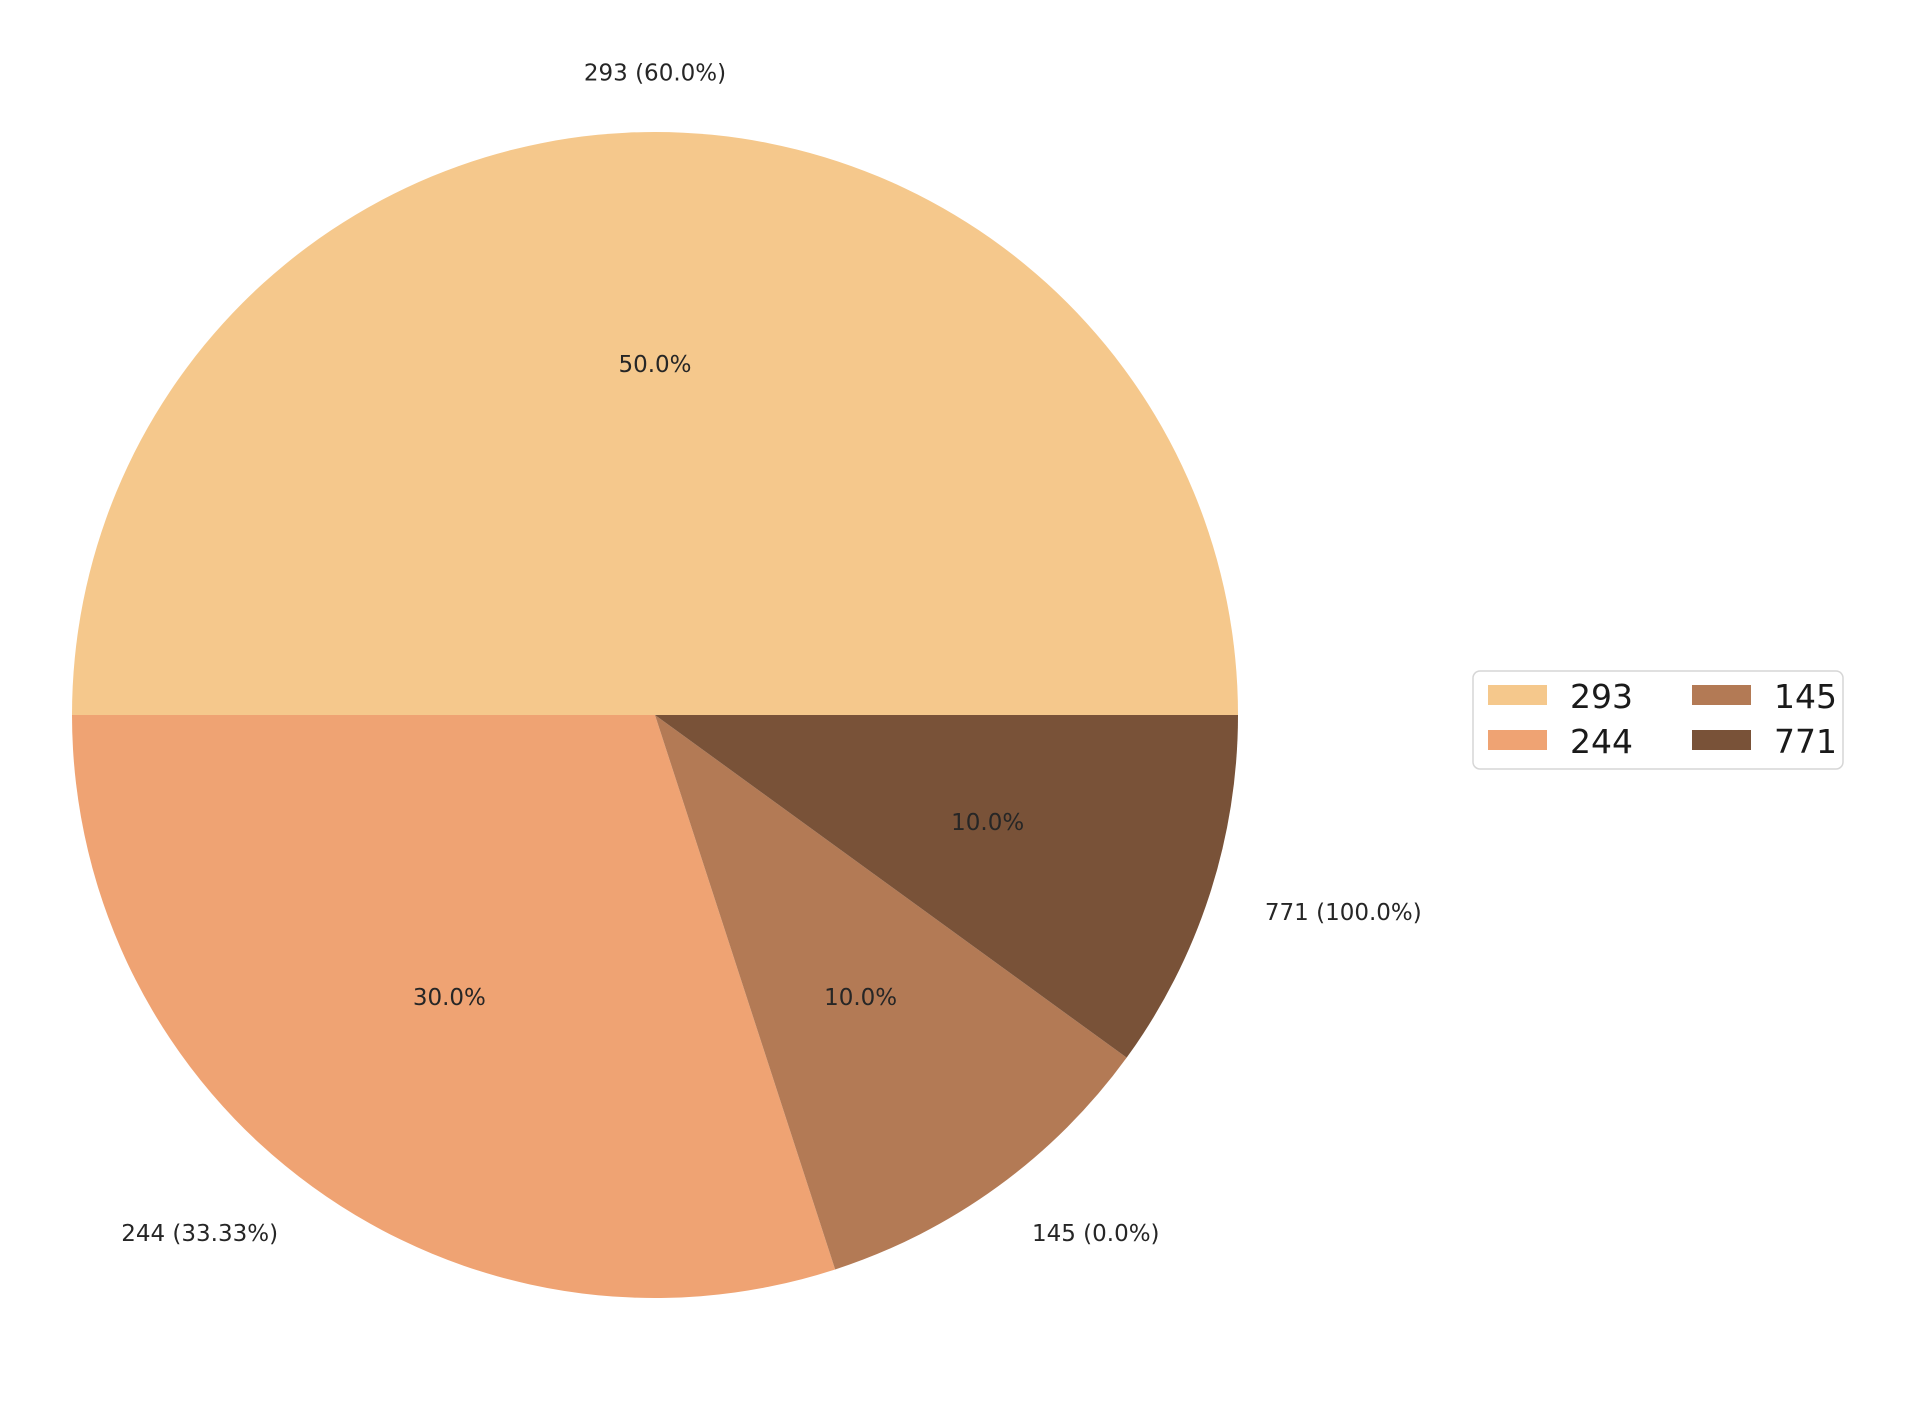  I want to click on legend-entry-293: 293, so click(1601, 696).